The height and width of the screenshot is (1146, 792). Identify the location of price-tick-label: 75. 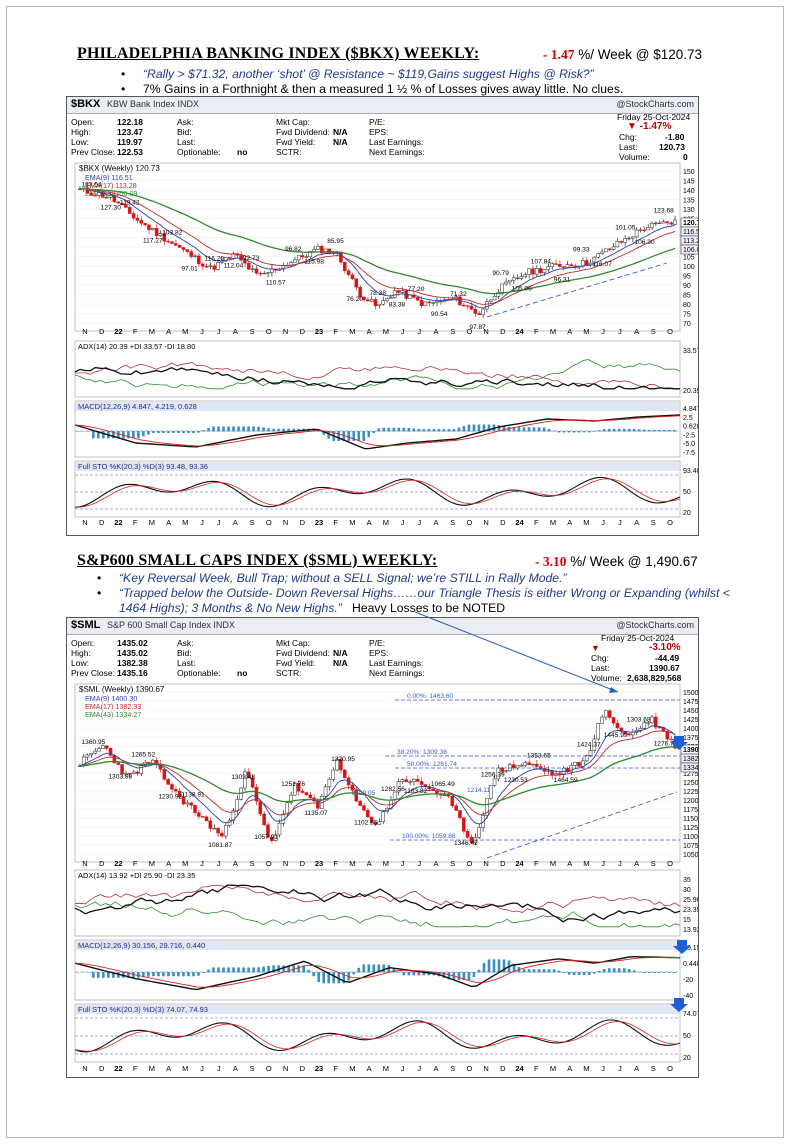
(687, 315).